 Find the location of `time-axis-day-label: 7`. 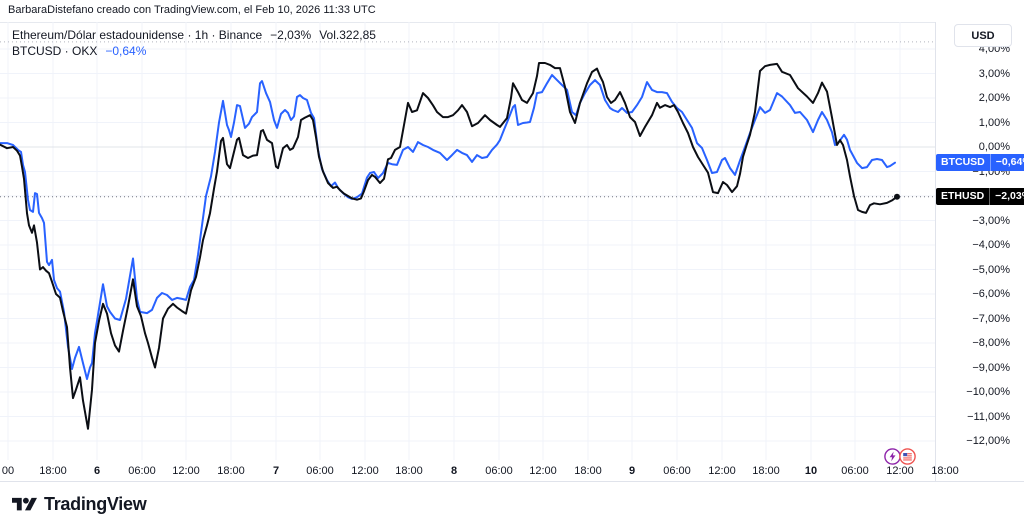

time-axis-day-label: 7 is located at coordinates (276, 471).